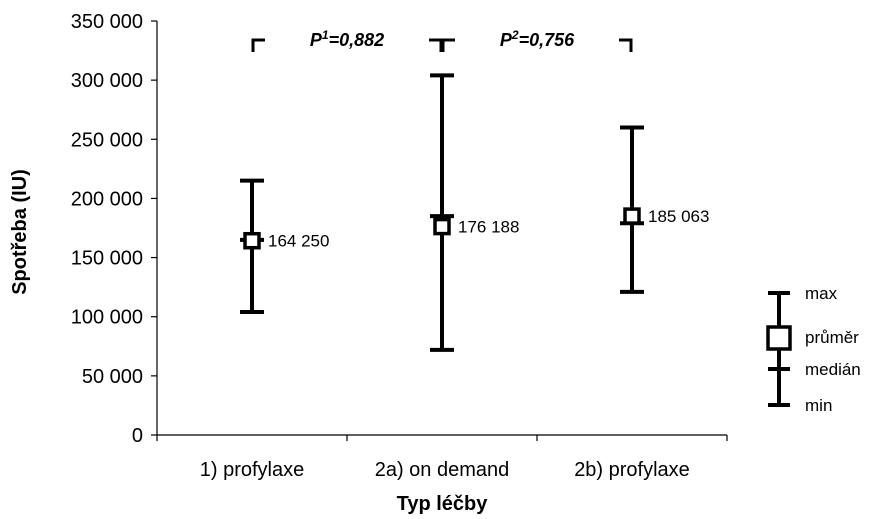 The width and height of the screenshot is (880, 519). What do you see at coordinates (779, 338) in the screenshot?
I see `legend-mean-marker` at bounding box center [779, 338].